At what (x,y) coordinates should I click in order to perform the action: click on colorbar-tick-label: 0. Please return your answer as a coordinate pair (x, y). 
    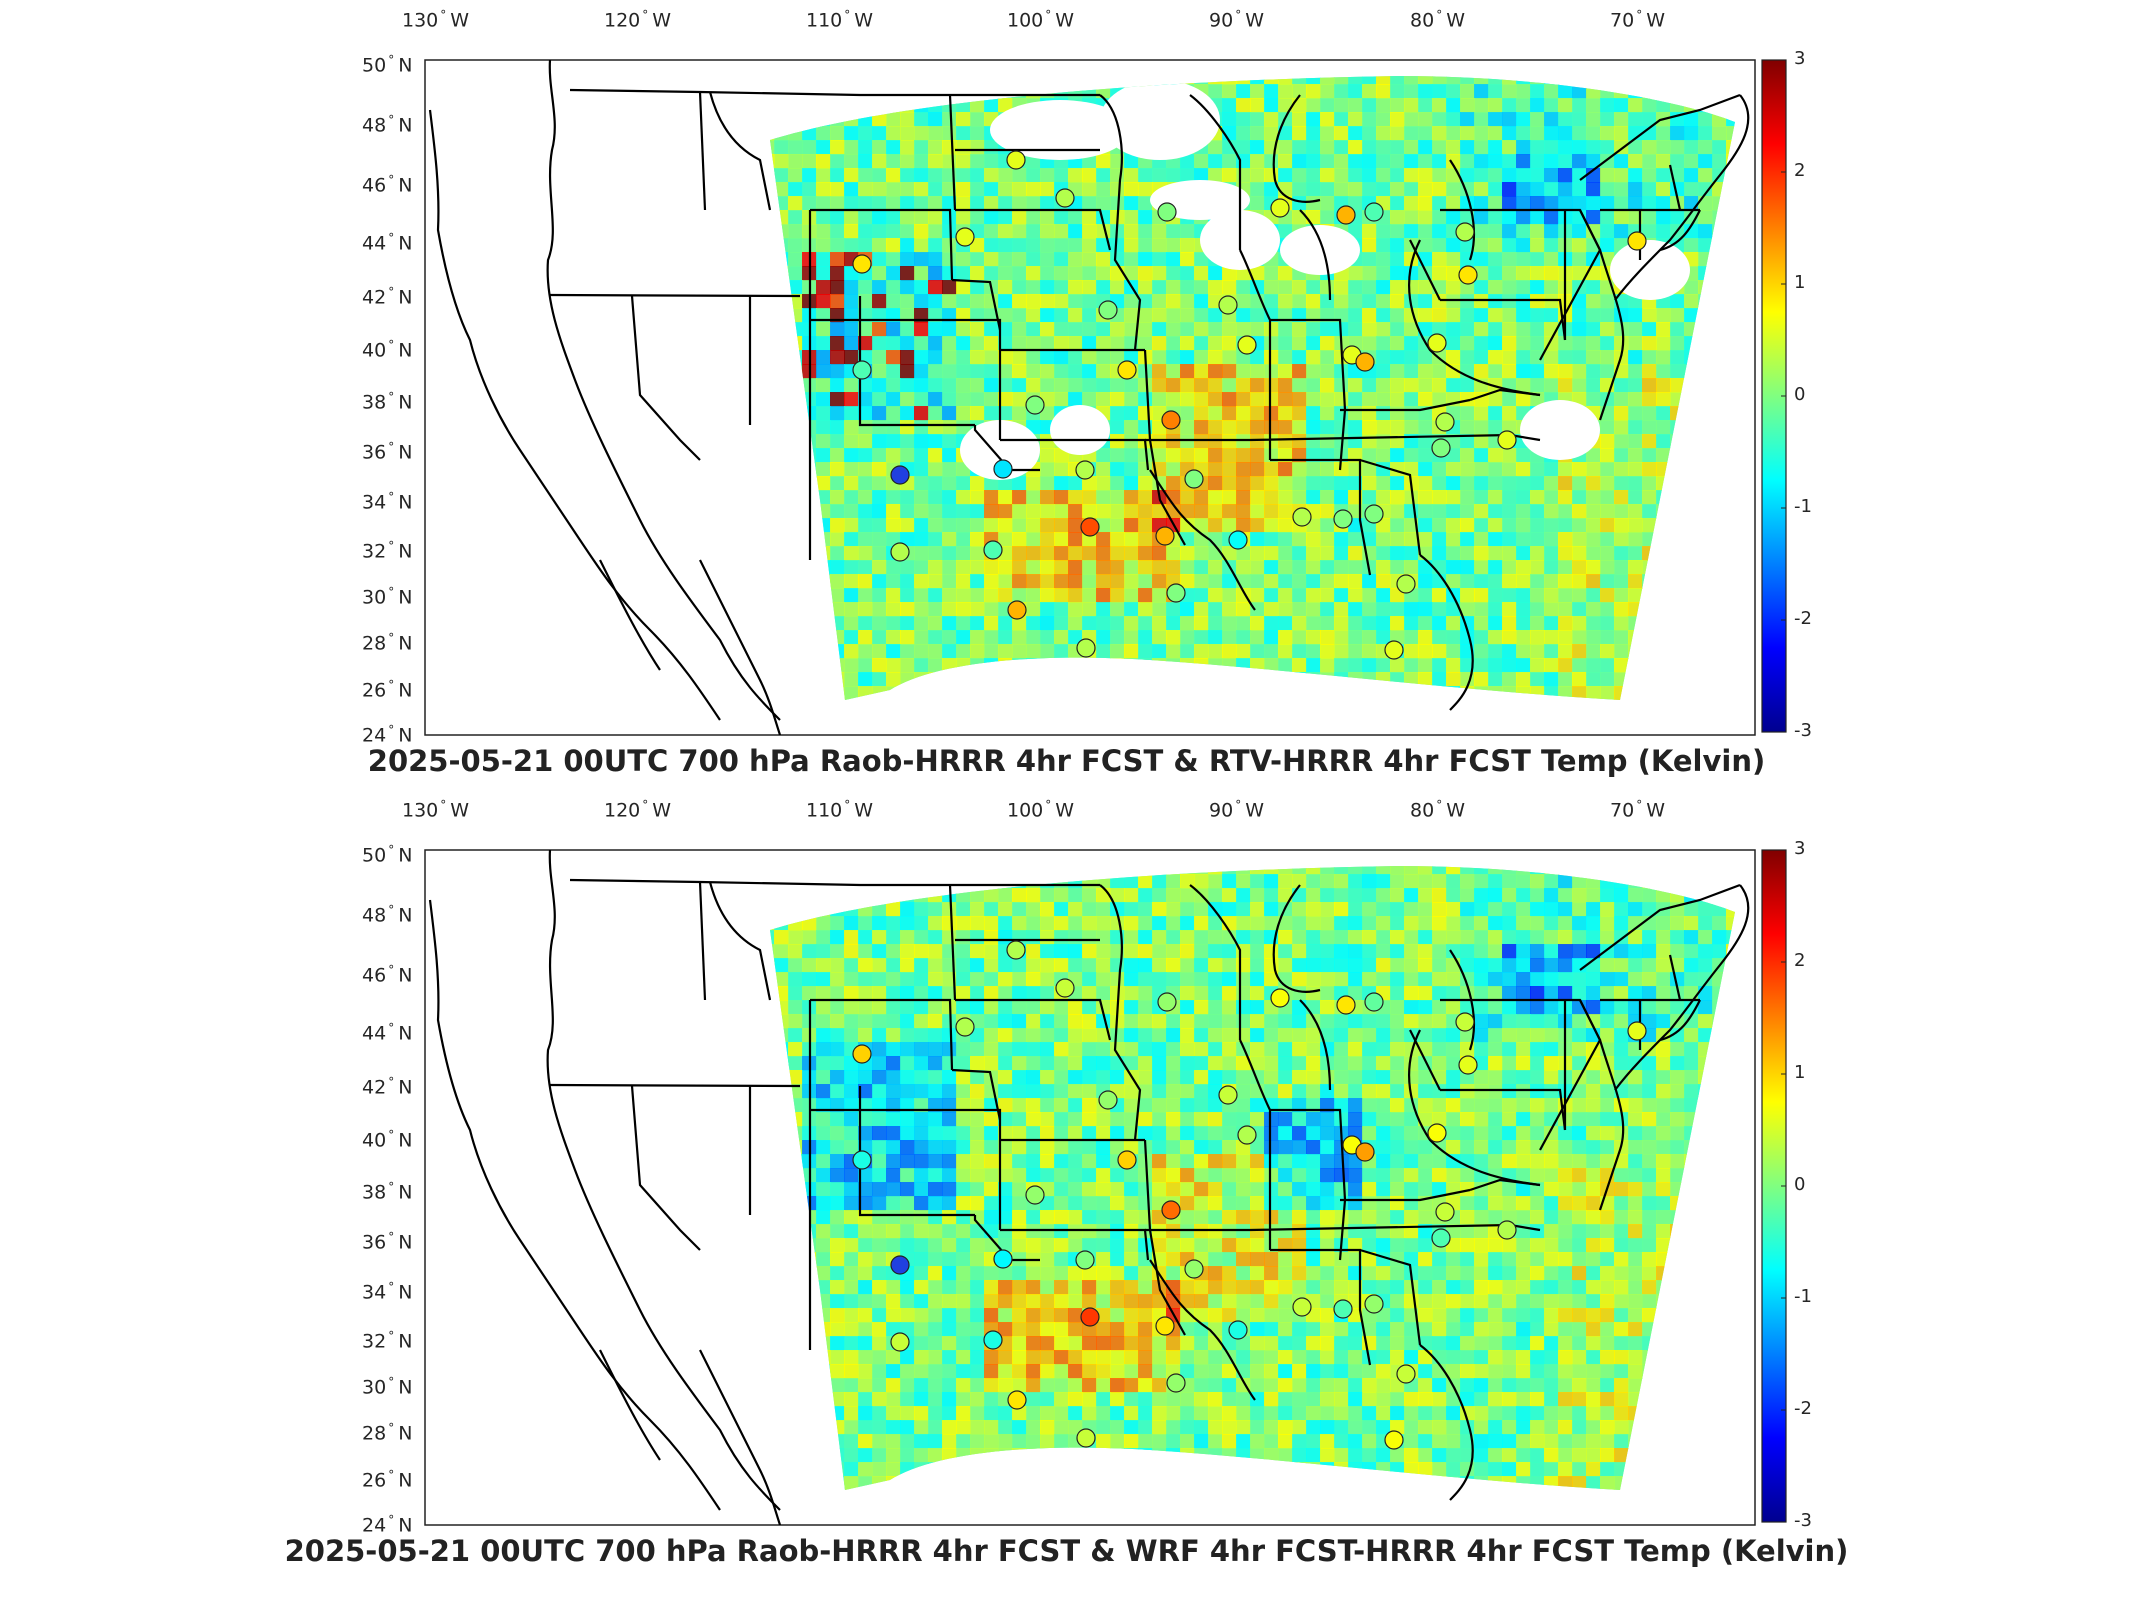
    Looking at the image, I should click on (1800, 394).